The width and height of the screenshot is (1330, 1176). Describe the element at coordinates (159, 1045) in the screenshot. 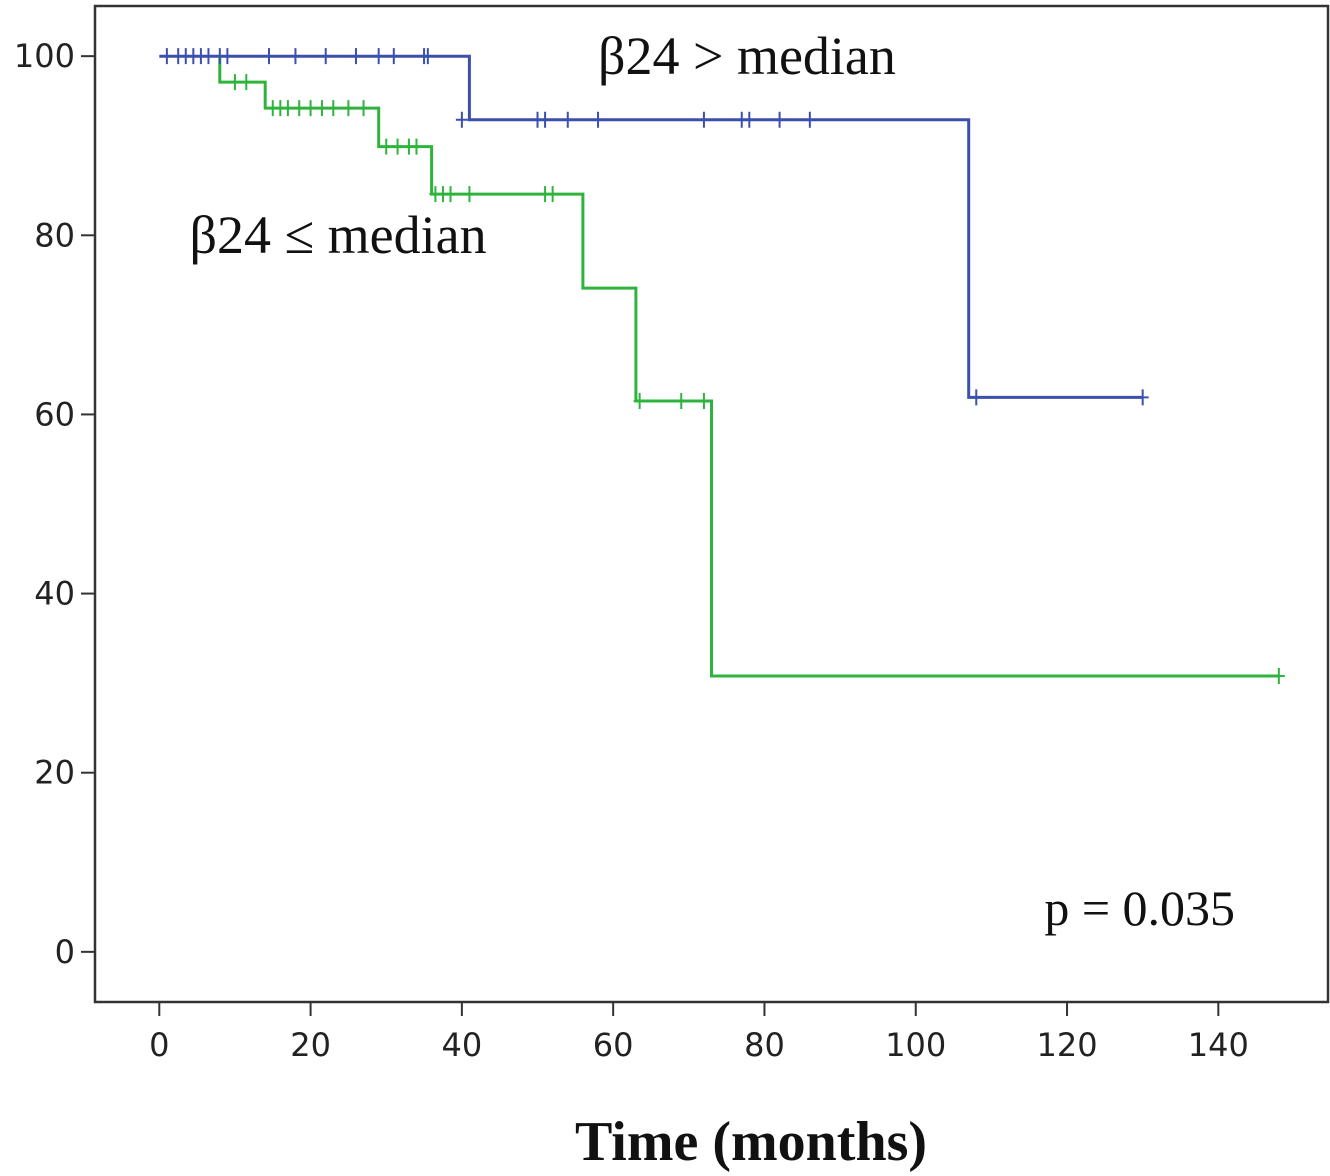

I see `x-tick-label: 0` at that location.